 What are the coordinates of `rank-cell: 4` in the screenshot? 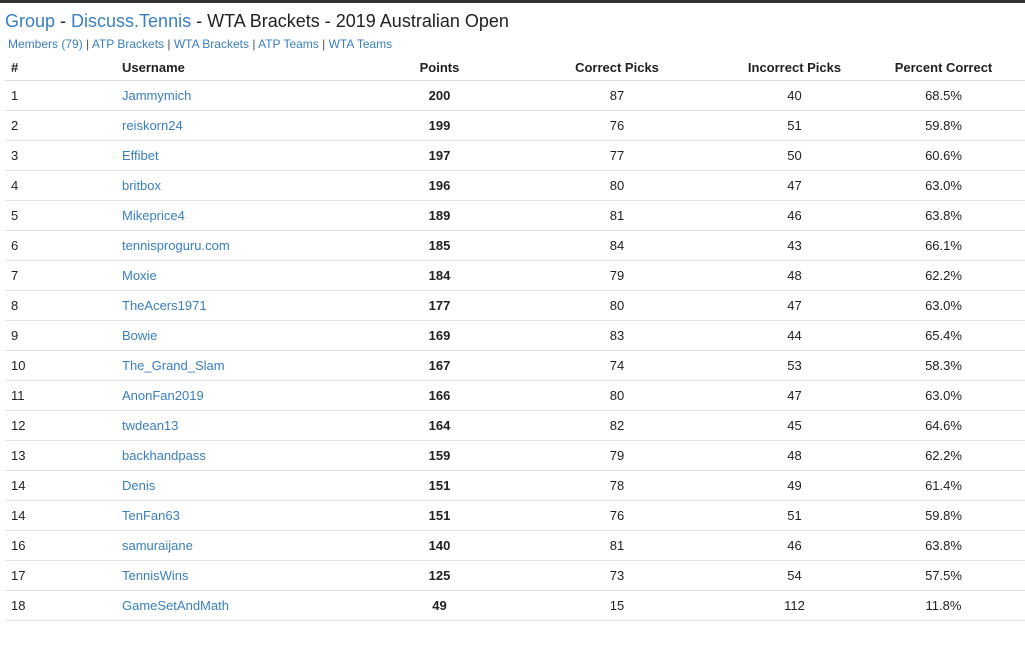 It's located at (63, 185).